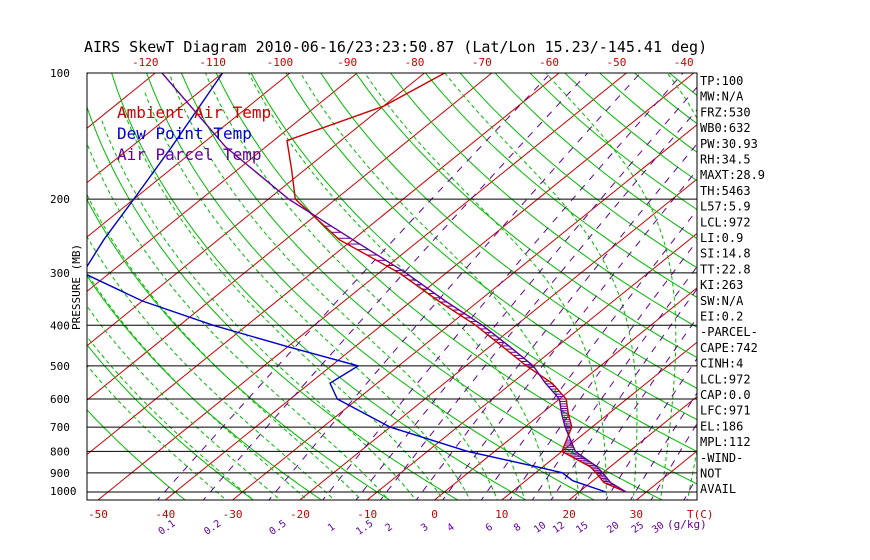 The height and width of the screenshot is (560, 870). Describe the element at coordinates (367, 514) in the screenshot. I see `bottom-temp-tick-label: -10` at that location.